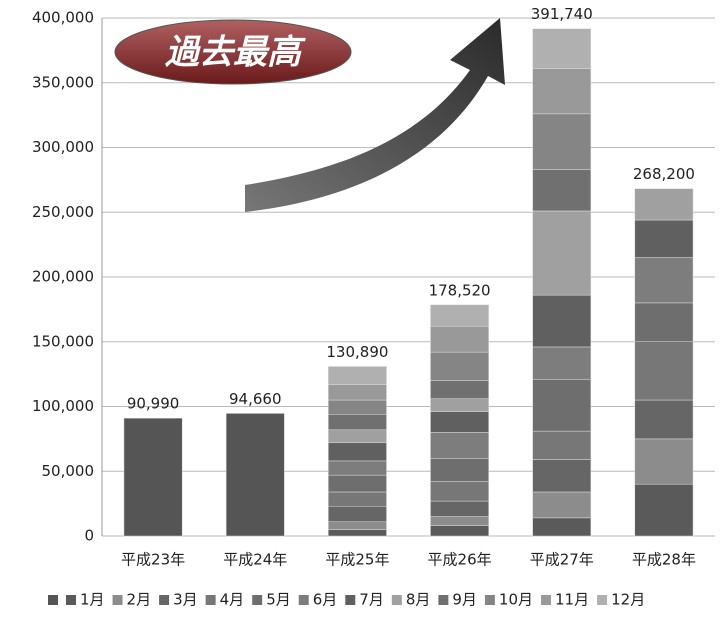 The width and height of the screenshot is (725, 618). I want to click on total-label: 94,660, so click(255, 399).